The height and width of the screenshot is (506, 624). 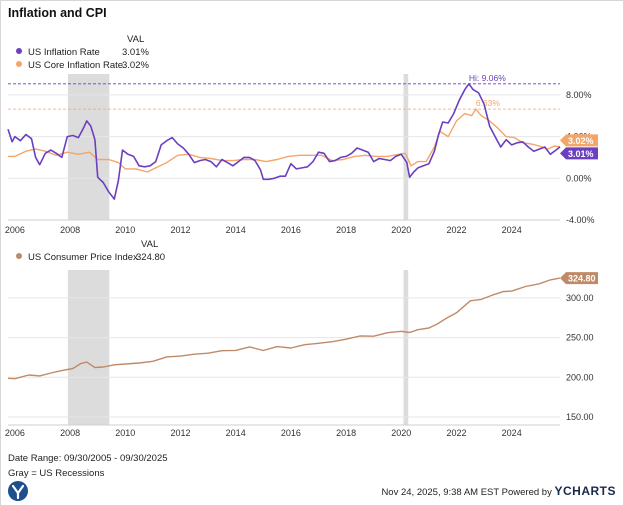 What do you see at coordinates (512, 230) in the screenshot?
I see `inflation-x-tick-label-9: 2024` at bounding box center [512, 230].